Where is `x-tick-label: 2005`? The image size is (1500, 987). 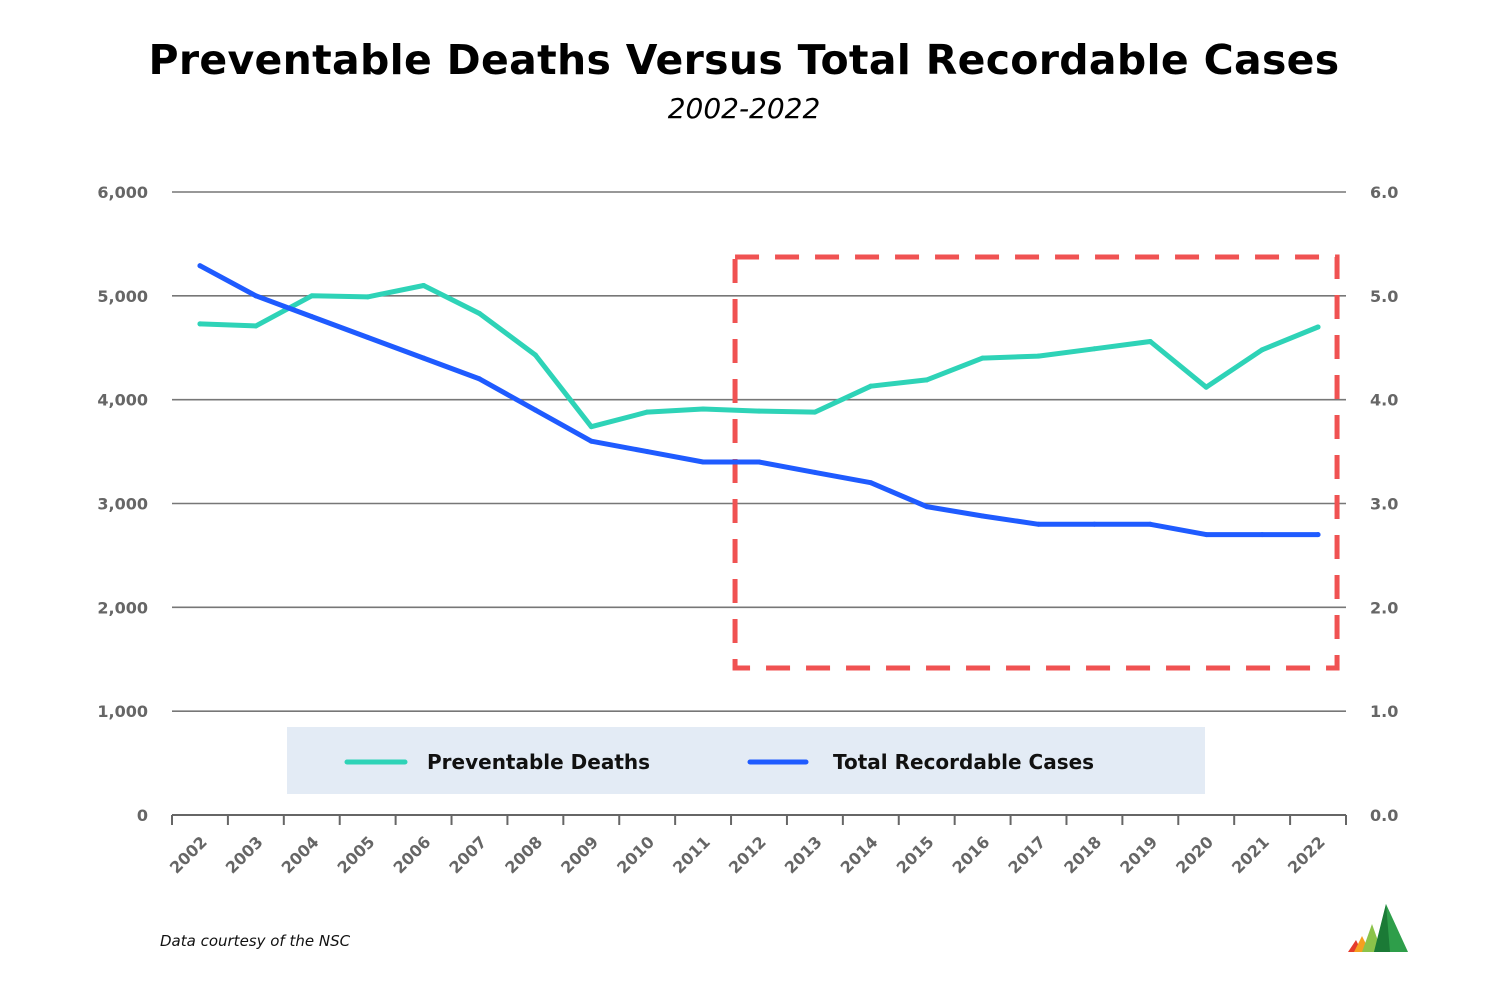
x-tick-label: 2005 is located at coordinates (356, 854).